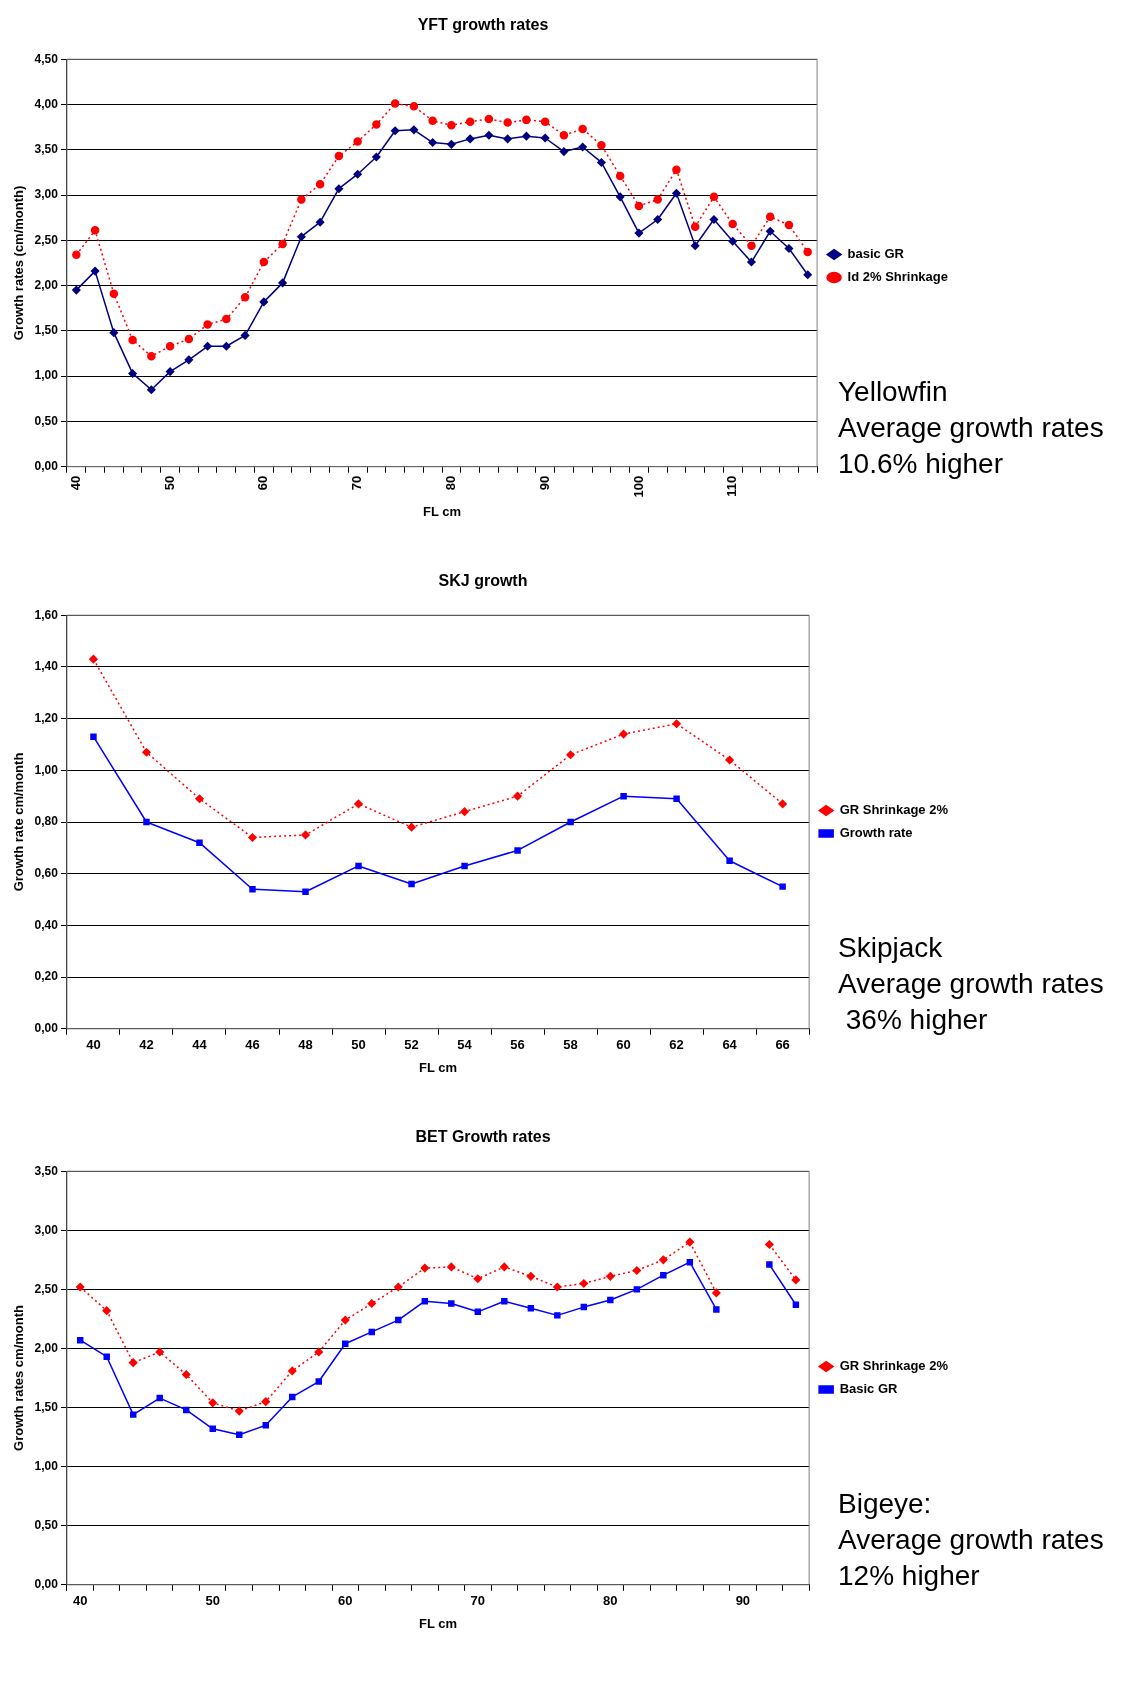  Describe the element at coordinates (46, 614) in the screenshot. I see `y-tick-label: 1,60` at that location.